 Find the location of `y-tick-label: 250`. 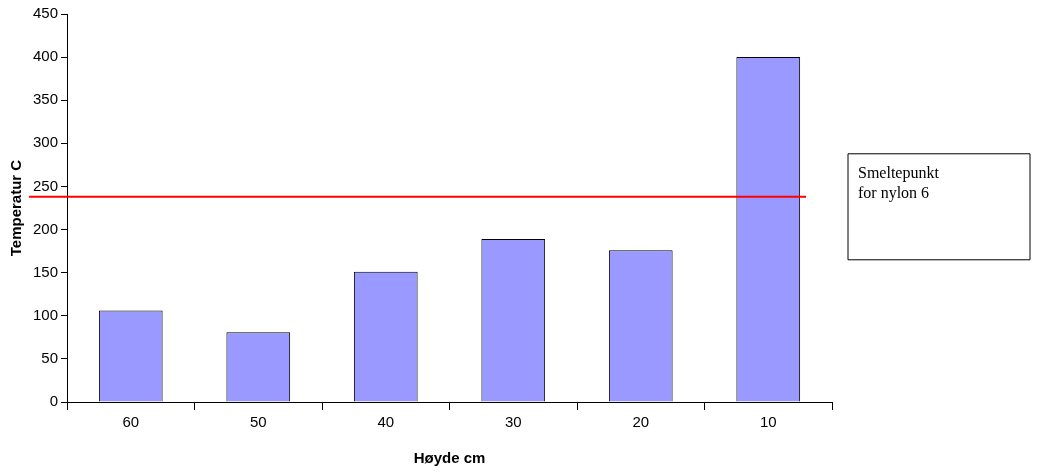

y-tick-label: 250 is located at coordinates (46, 185).